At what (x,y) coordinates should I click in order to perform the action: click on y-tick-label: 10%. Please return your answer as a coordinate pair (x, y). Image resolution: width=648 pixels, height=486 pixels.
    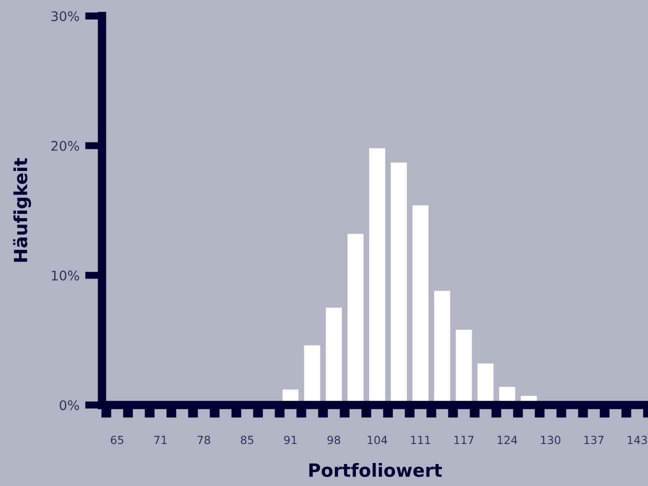
    Looking at the image, I should click on (66, 275).